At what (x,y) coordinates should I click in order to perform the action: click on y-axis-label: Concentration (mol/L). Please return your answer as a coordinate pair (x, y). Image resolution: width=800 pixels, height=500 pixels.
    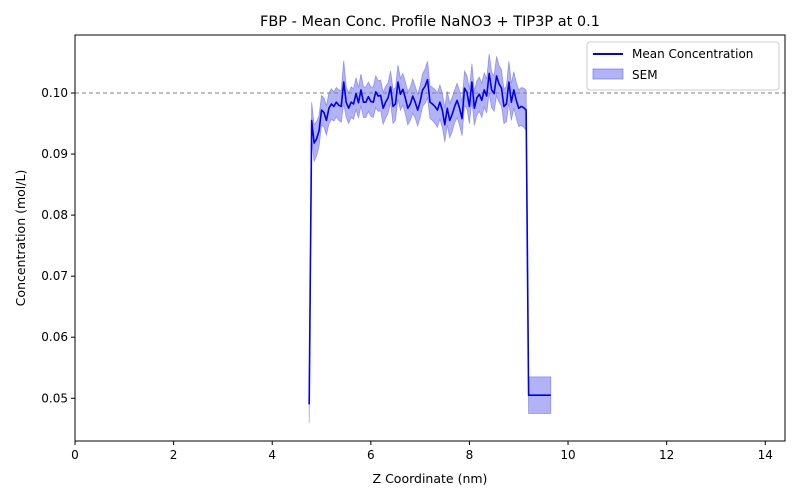
    Looking at the image, I should click on (20, 238).